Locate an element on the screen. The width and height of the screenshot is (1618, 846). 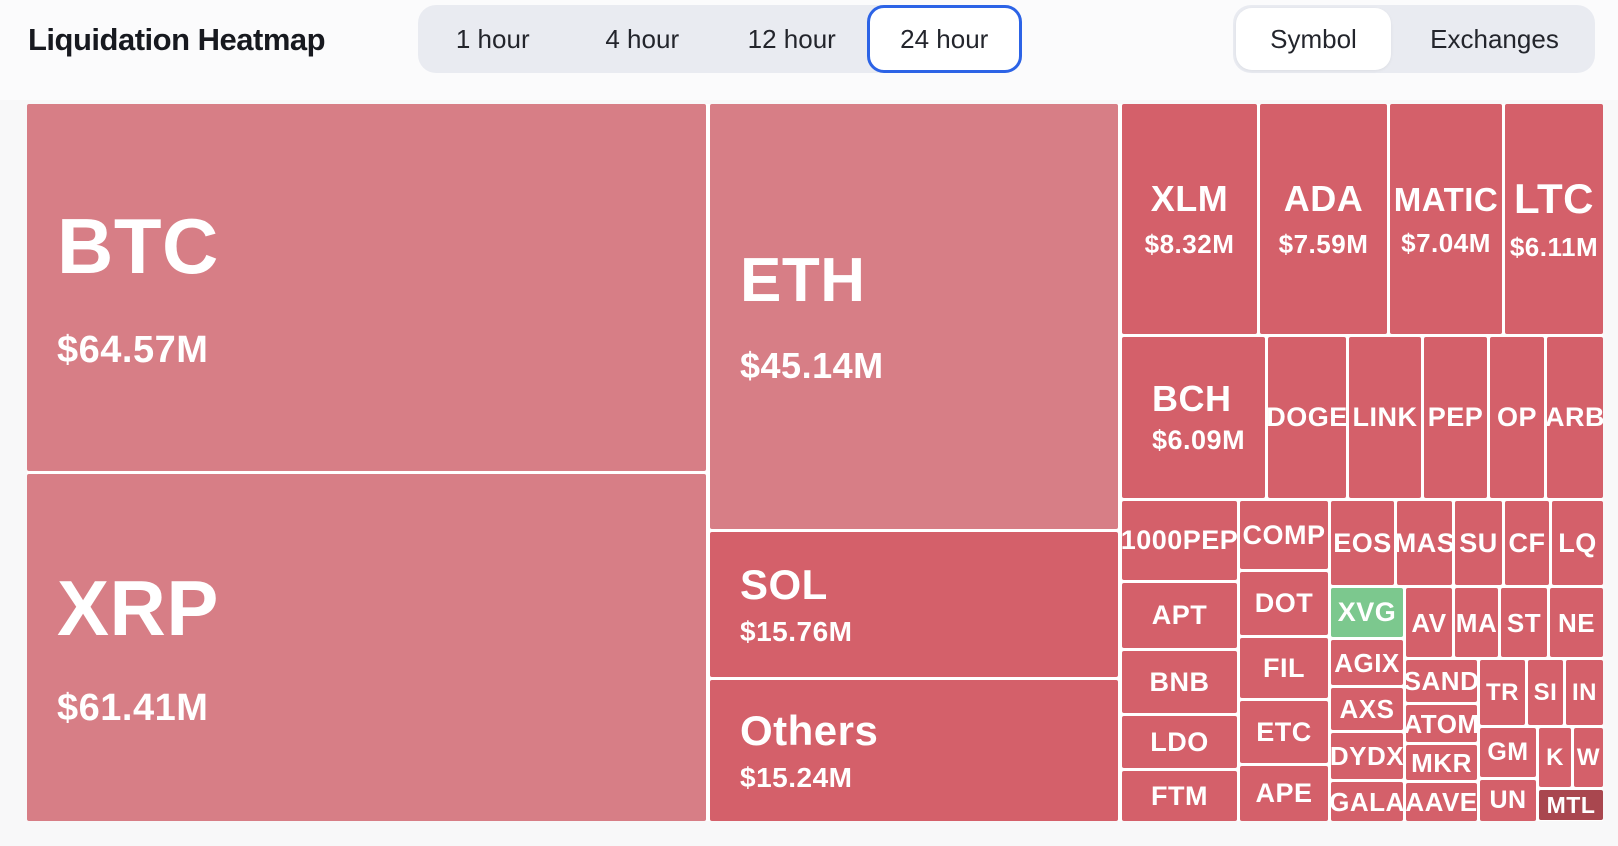
tile-tr: TR is located at coordinates (1502, 692).